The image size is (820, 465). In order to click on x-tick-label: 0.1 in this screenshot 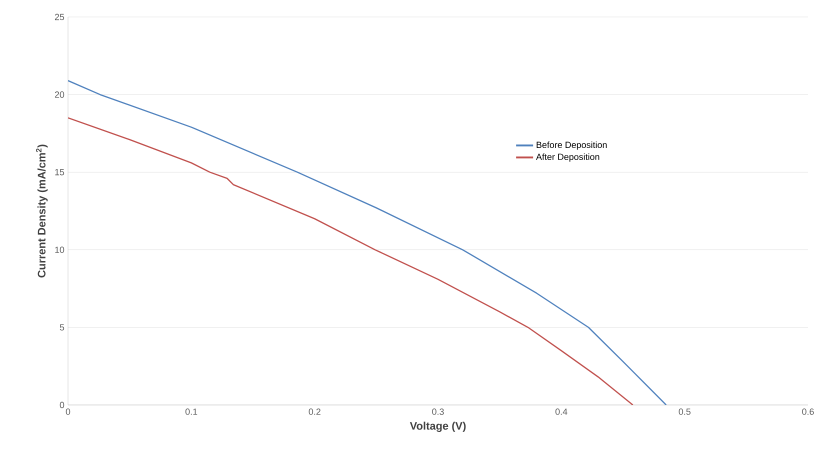, I will do `click(191, 411)`.